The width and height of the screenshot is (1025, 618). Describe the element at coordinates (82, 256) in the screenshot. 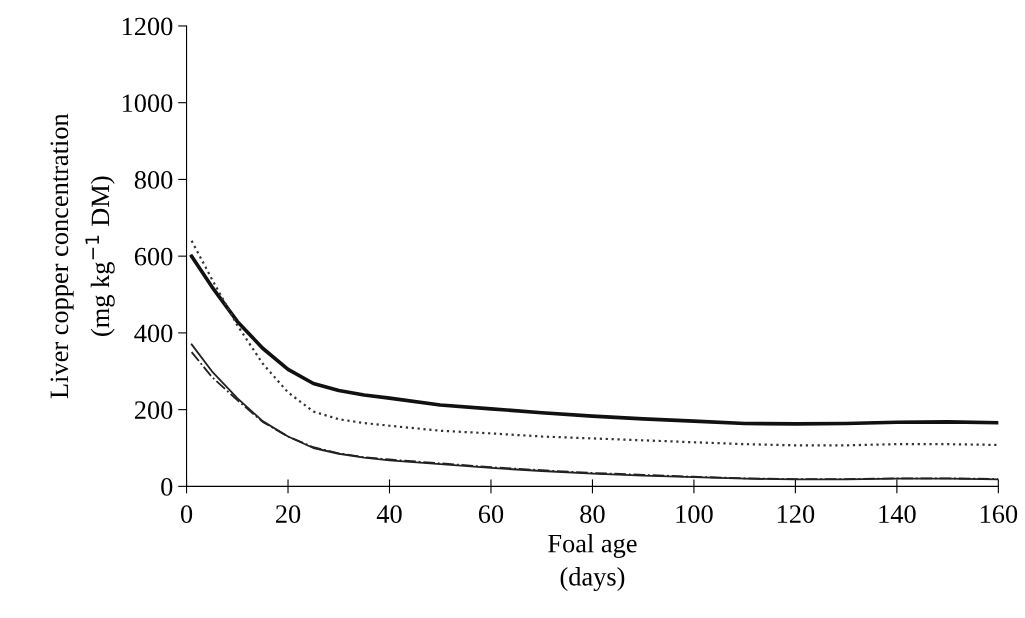

I see `y-axis-title: Liver copper concentration (mg kg$^{−1}$ DM)` at that location.